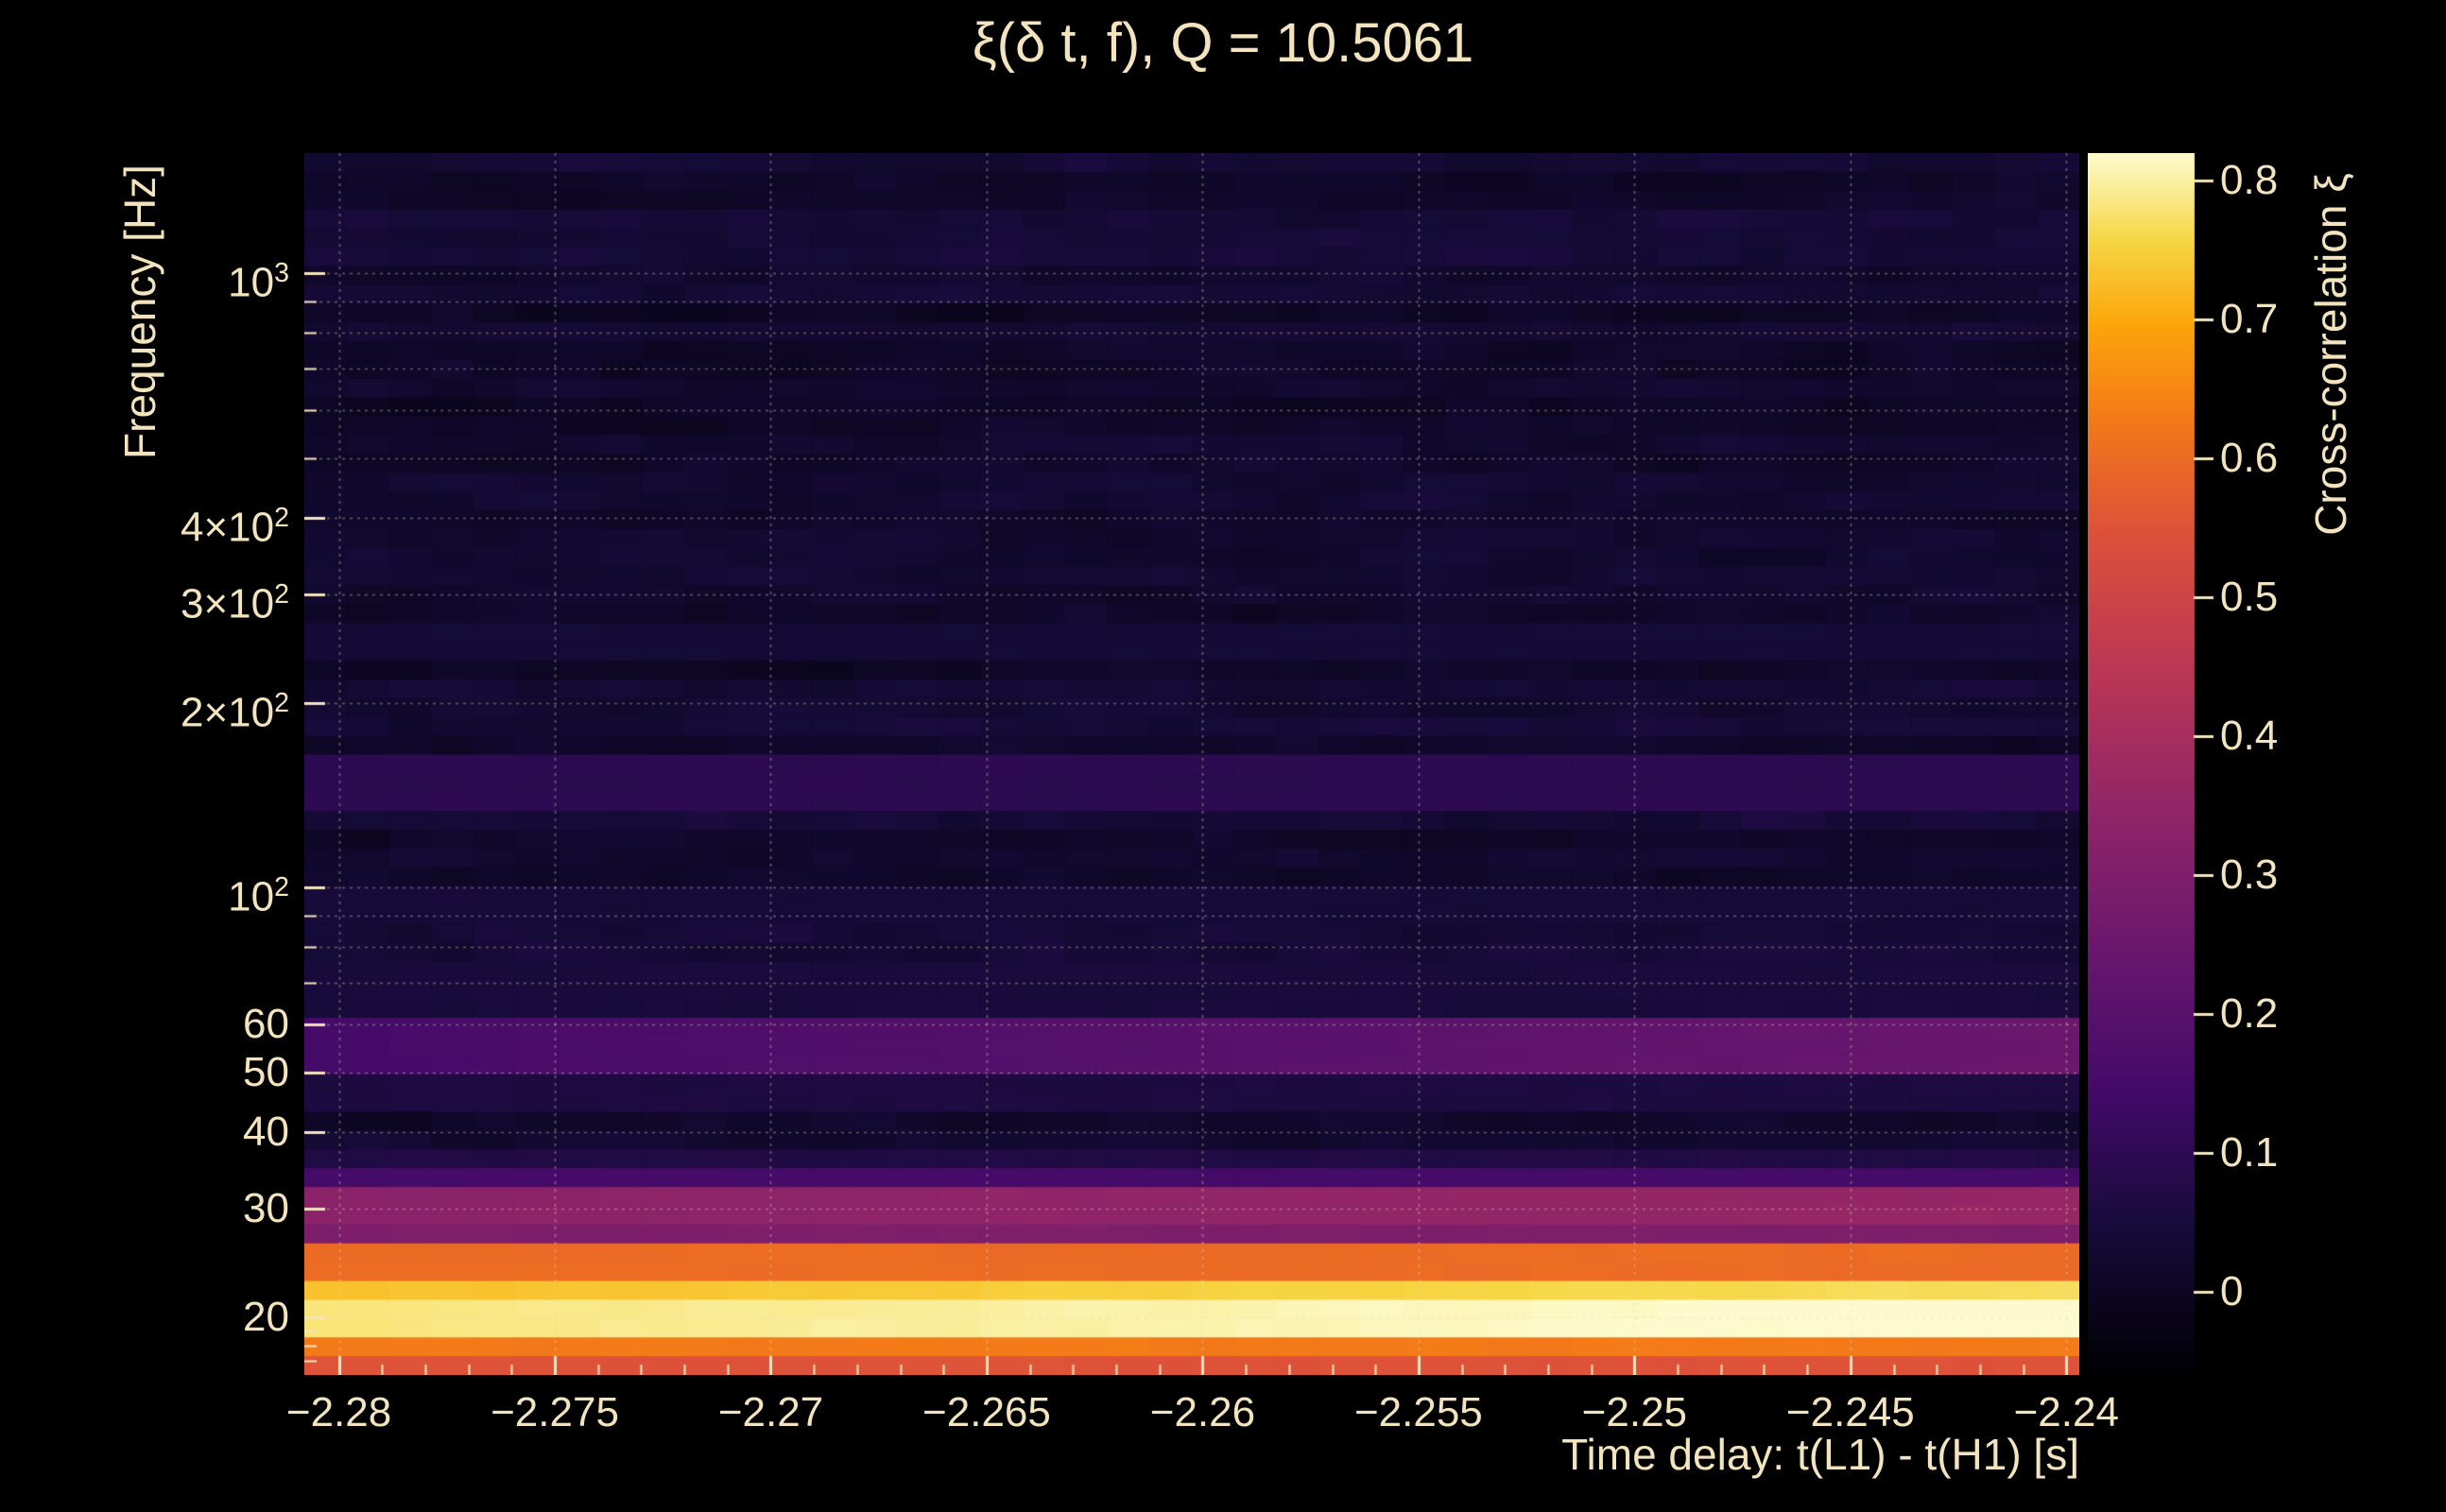 Image resolution: width=2446 pixels, height=1512 pixels. I want to click on y-axis-title: Frequency [Hz], so click(139, 311).